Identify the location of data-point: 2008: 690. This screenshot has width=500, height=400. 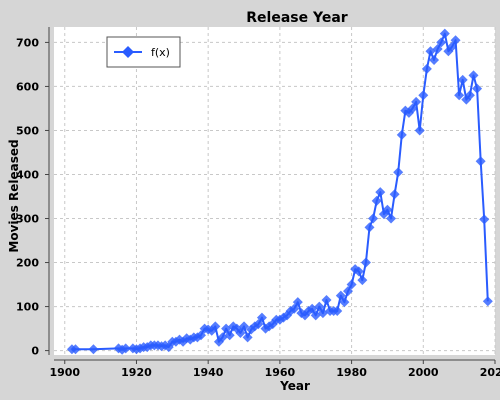
(451, 46).